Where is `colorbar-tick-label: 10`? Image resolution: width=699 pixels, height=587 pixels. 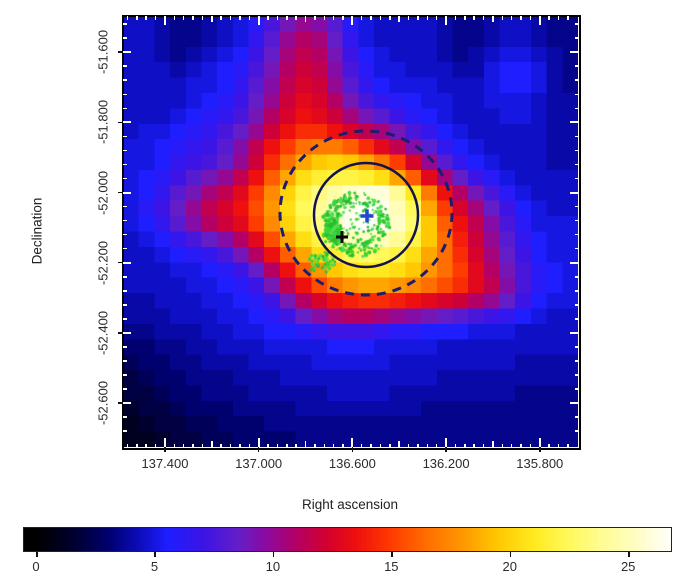 colorbar-tick-label: 10 is located at coordinates (273, 566).